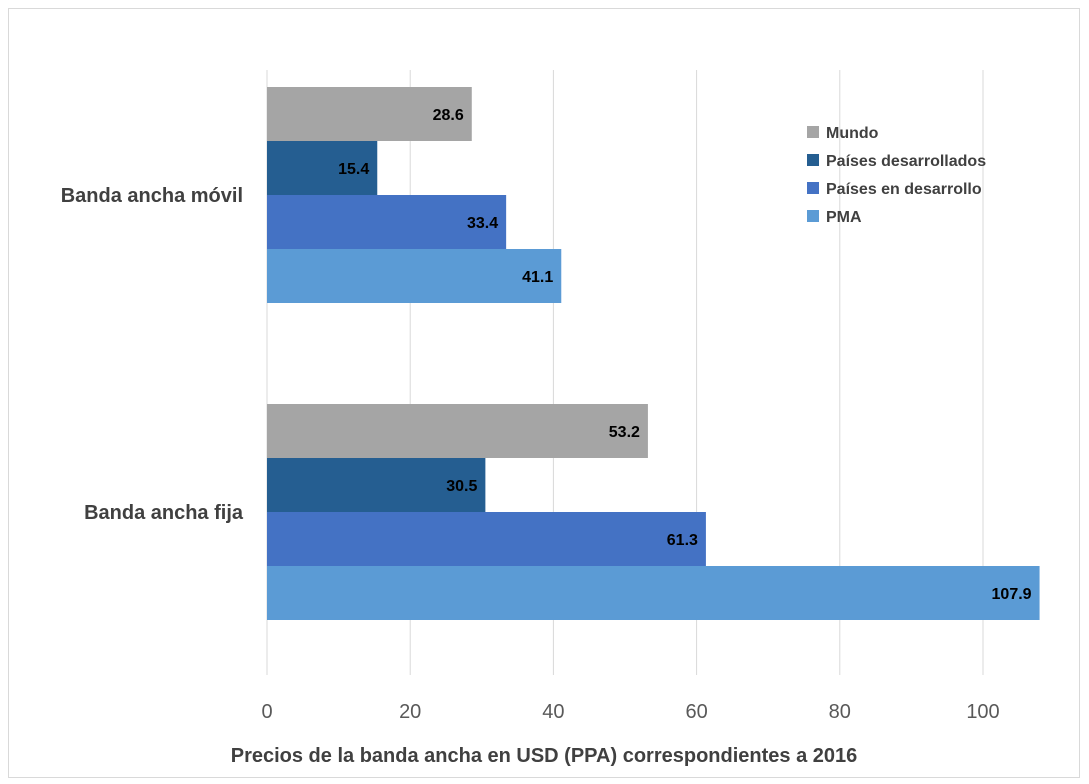 The height and width of the screenshot is (784, 1089). What do you see at coordinates (844, 217) in the screenshot?
I see `legend-entry: PMA` at bounding box center [844, 217].